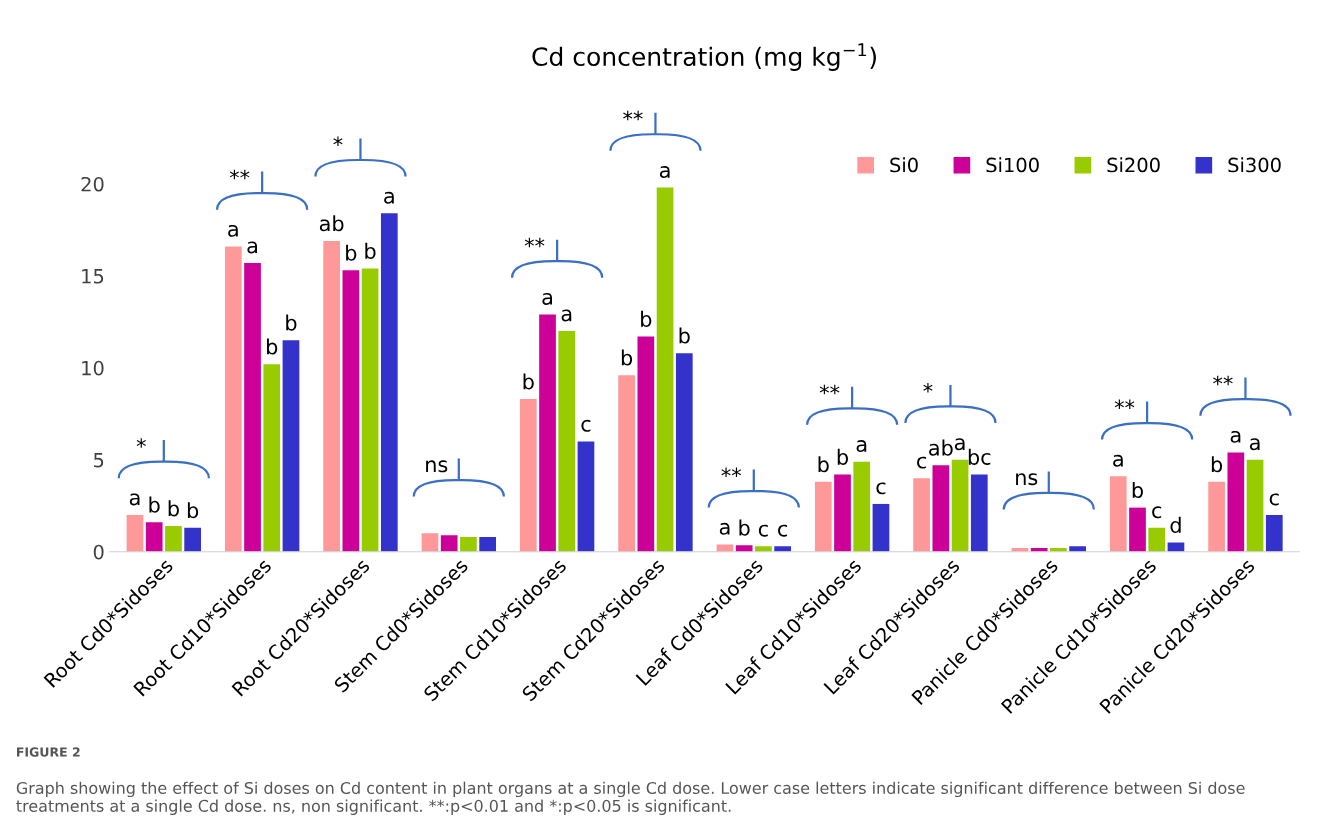 This screenshot has height=836, width=1322. What do you see at coordinates (98, 552) in the screenshot?
I see `y-tick-label: 0` at bounding box center [98, 552].